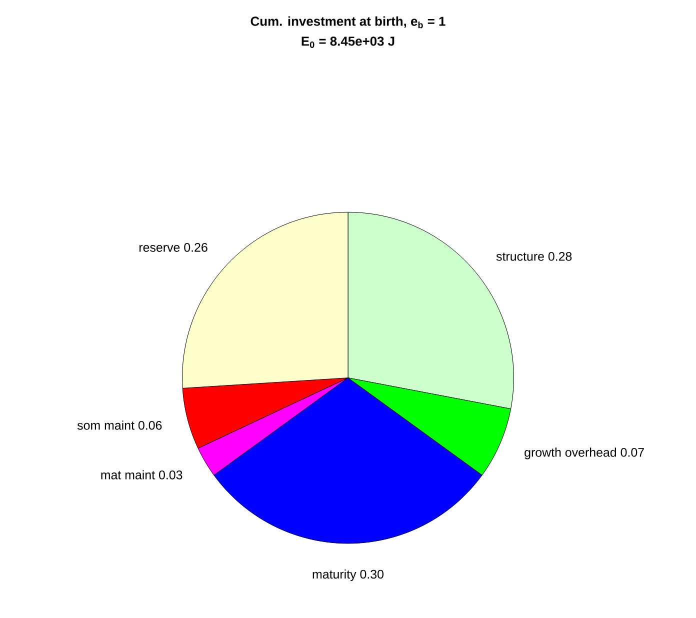  What do you see at coordinates (632, 452) in the screenshot?
I see `data-label: 0.07` at bounding box center [632, 452].